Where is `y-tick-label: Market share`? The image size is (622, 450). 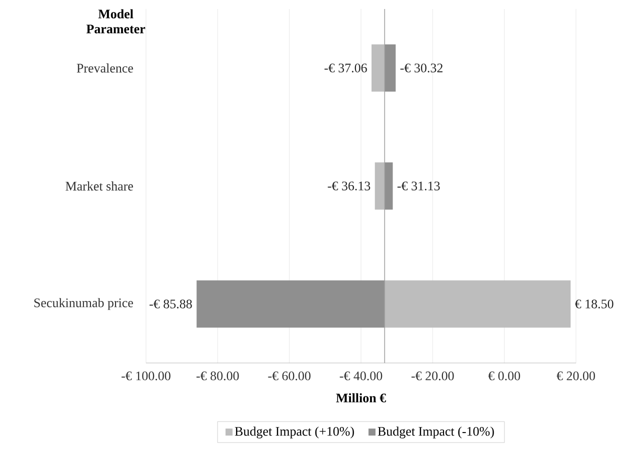
y-tick-label: Market share is located at coordinates (100, 186).